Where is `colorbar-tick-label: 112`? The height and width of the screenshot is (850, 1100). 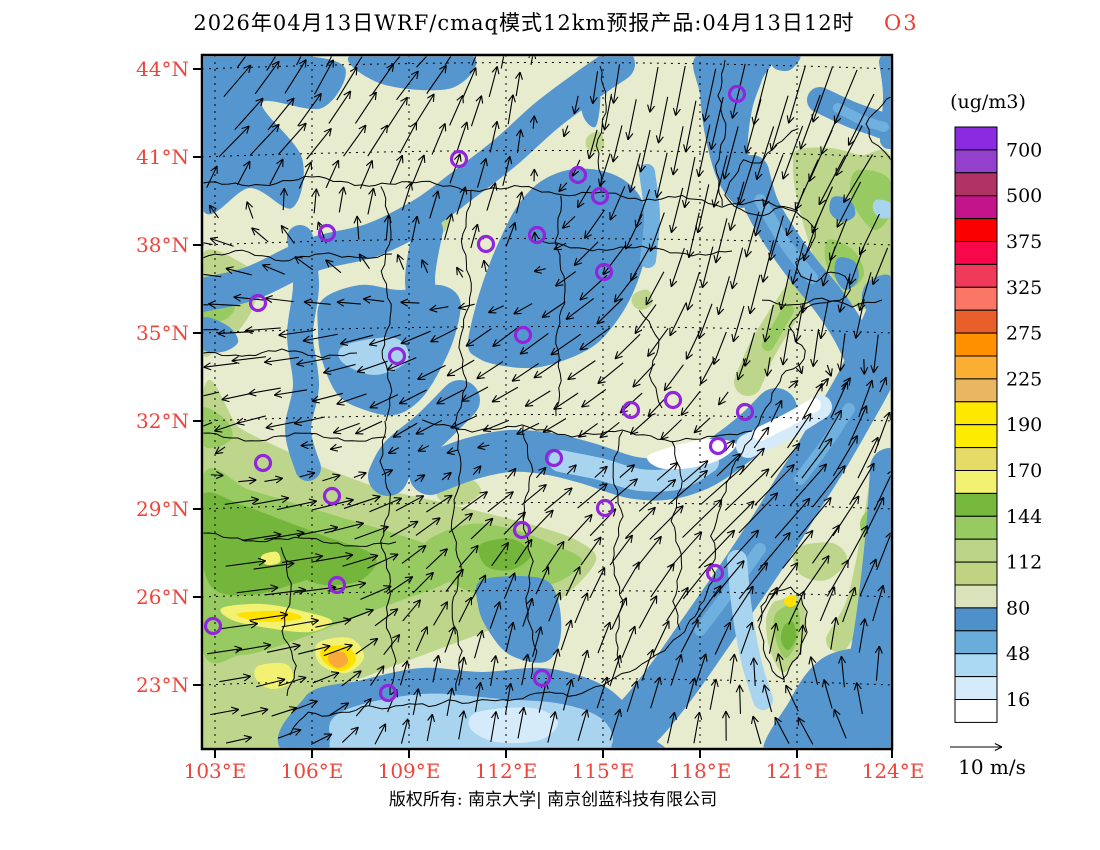
colorbar-tick-label: 112 is located at coordinates (1024, 563).